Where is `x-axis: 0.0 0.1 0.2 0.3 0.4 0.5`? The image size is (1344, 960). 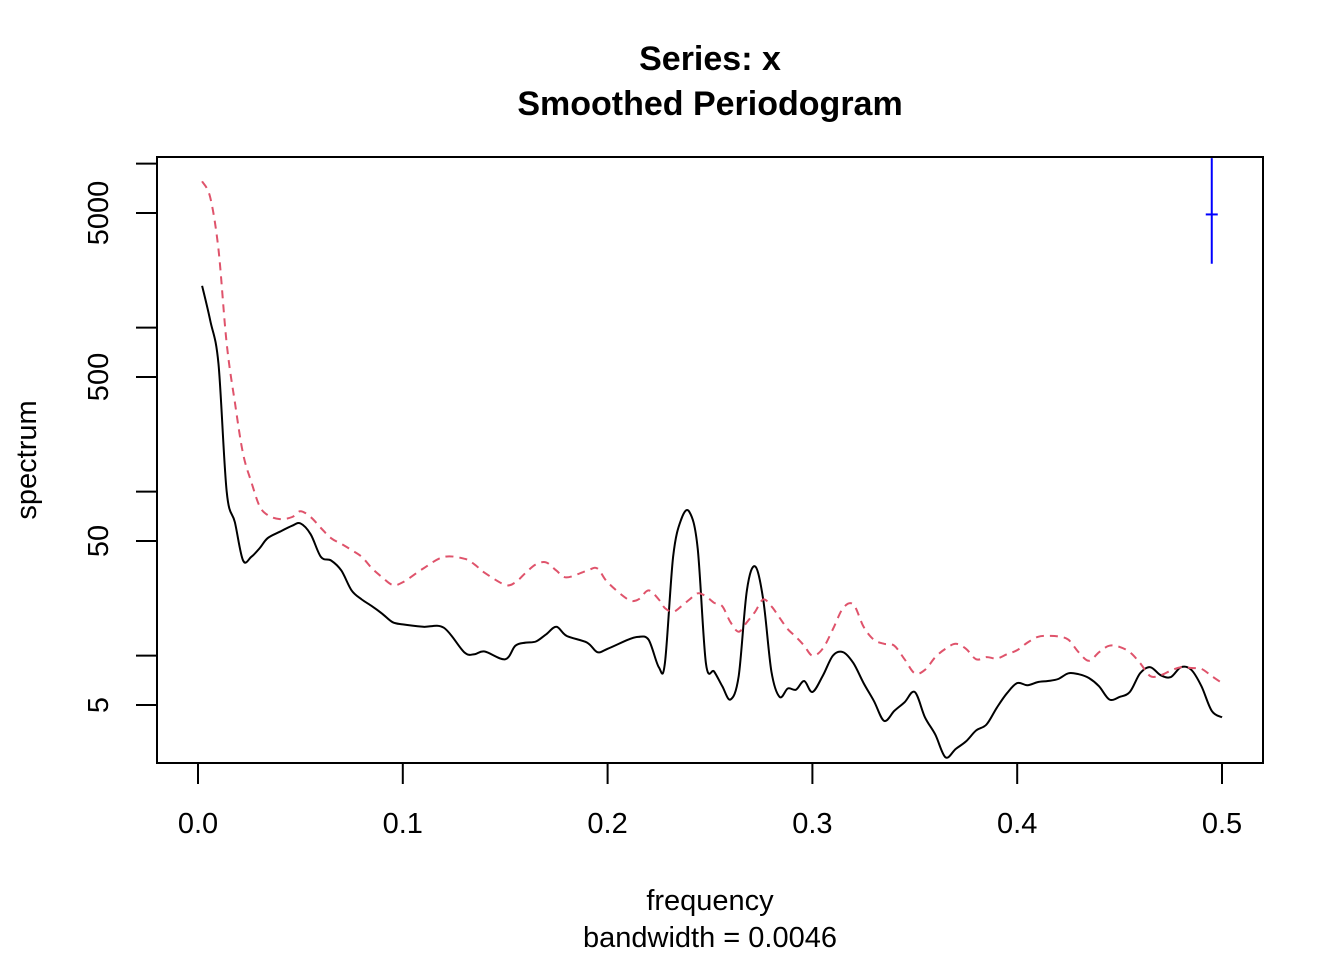 x-axis: 0.0 0.1 0.2 0.3 0.4 0.5 is located at coordinates (710, 801).